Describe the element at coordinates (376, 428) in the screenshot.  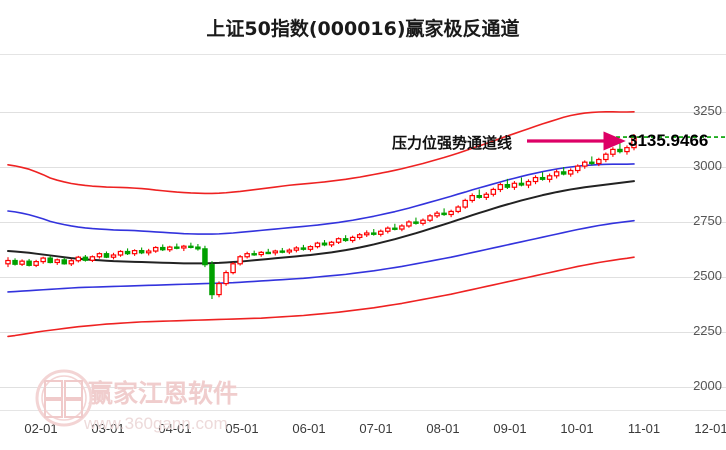
I see `x-tick-label: 07-01` at that location.